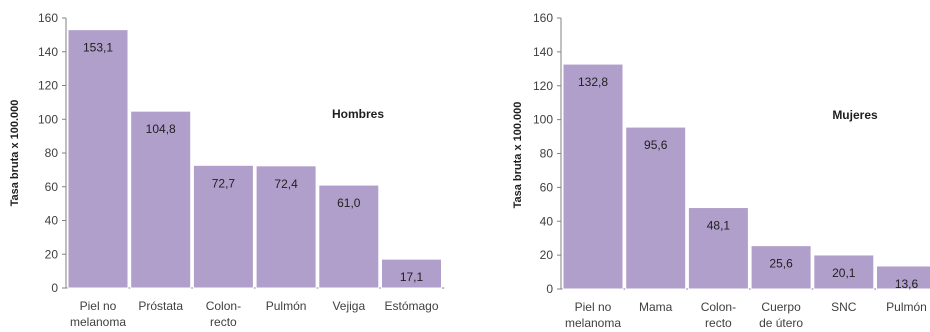 The width and height of the screenshot is (930, 332). Describe the element at coordinates (348, 306) in the screenshot. I see `x-tick-label: Vejiga` at that location.